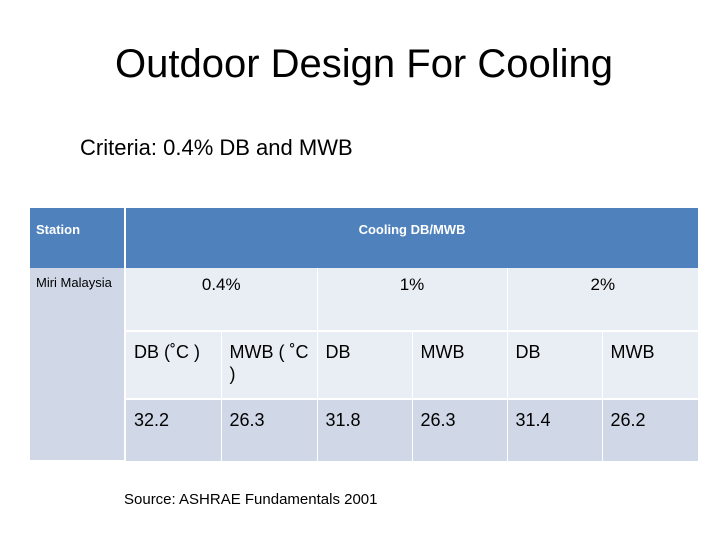 The height and width of the screenshot is (546, 728). Describe the element at coordinates (173, 365) in the screenshot. I see `subheader-db: DB (˚C )` at that location.